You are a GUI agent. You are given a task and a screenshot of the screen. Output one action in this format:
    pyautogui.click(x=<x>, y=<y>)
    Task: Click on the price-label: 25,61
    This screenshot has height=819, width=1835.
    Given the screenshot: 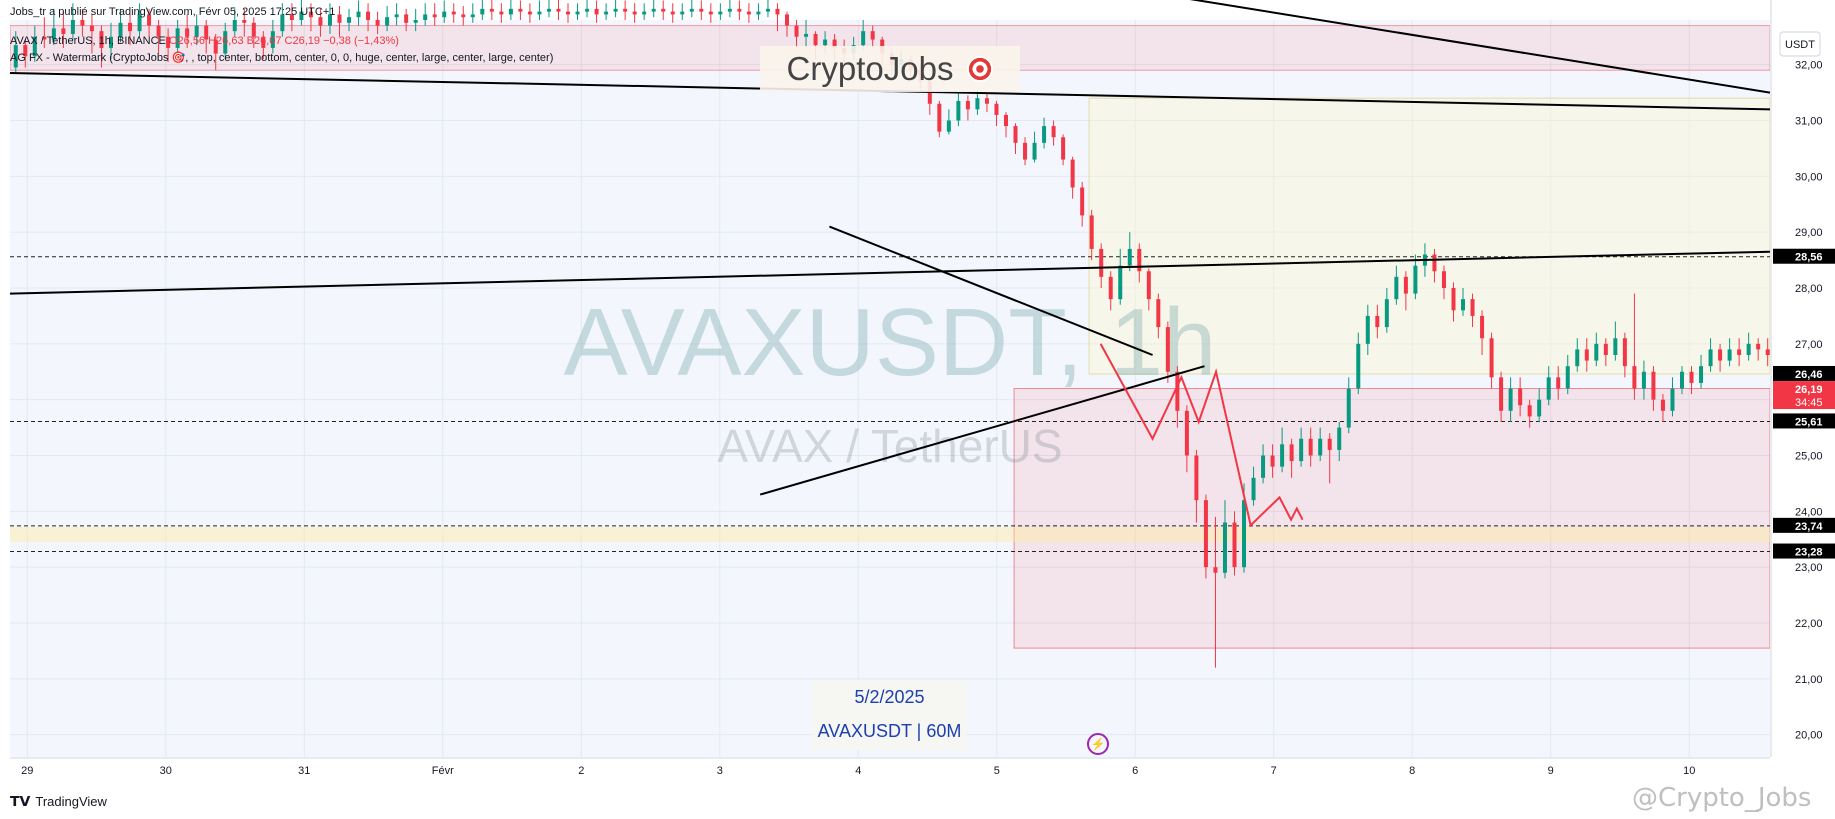 What is the action you would take?
    pyautogui.click(x=1809, y=422)
    